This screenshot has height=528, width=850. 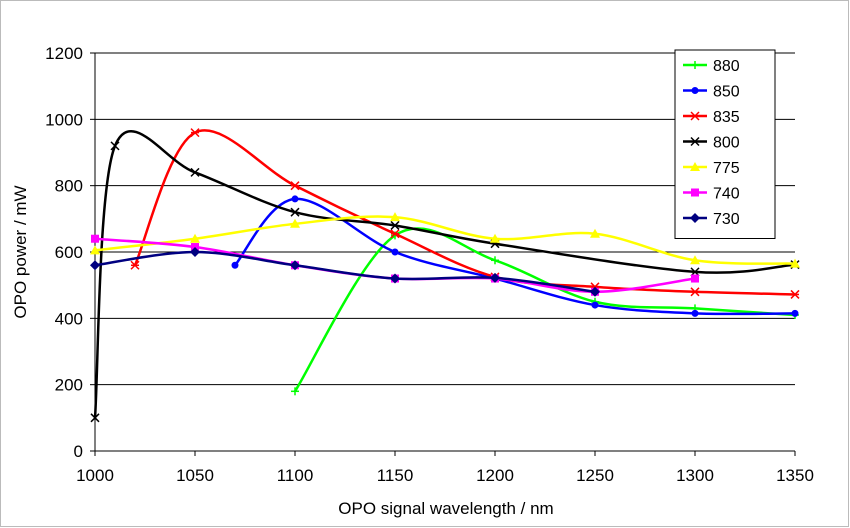 What do you see at coordinates (69, 186) in the screenshot?
I see `y-tick-label: 800` at bounding box center [69, 186].